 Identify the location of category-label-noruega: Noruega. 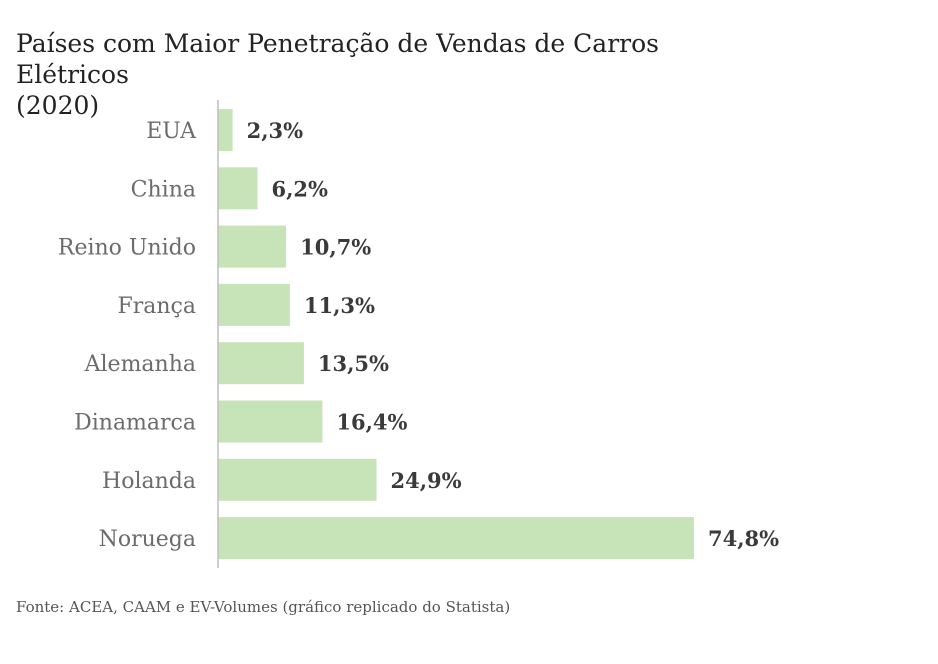
(147, 539).